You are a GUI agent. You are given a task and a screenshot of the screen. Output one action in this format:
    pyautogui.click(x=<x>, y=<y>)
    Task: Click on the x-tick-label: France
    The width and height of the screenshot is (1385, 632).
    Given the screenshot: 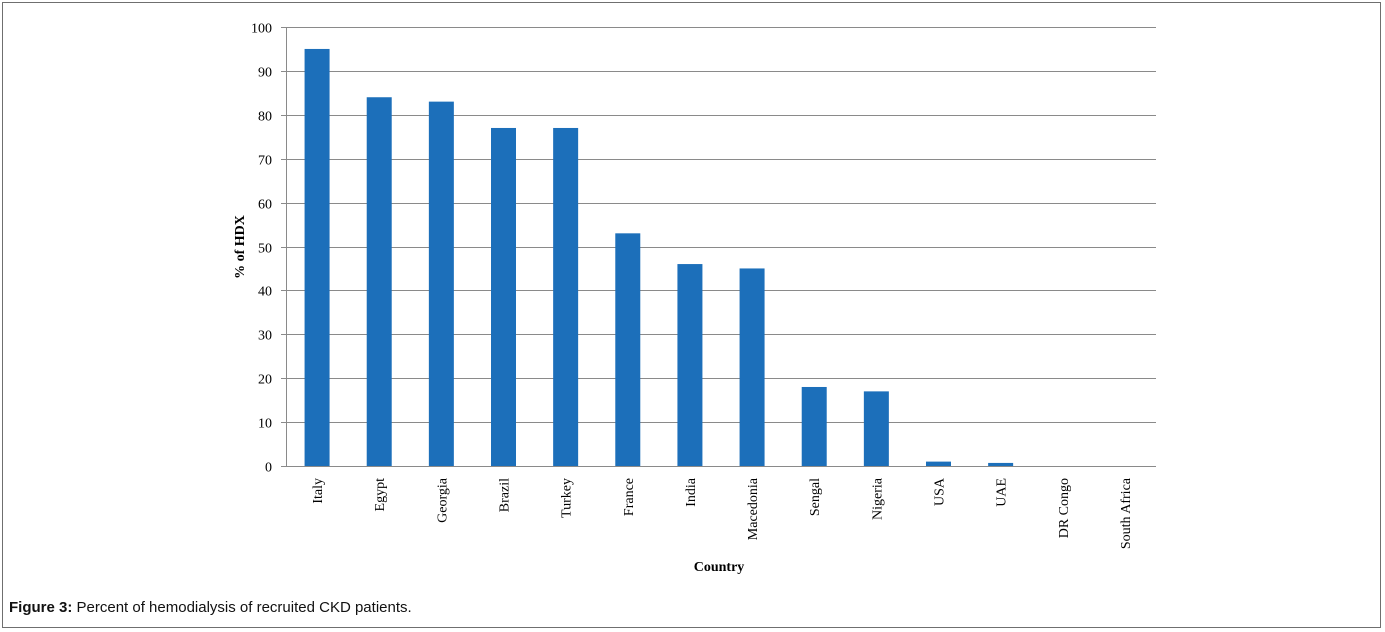 What is the action you would take?
    pyautogui.click(x=629, y=497)
    